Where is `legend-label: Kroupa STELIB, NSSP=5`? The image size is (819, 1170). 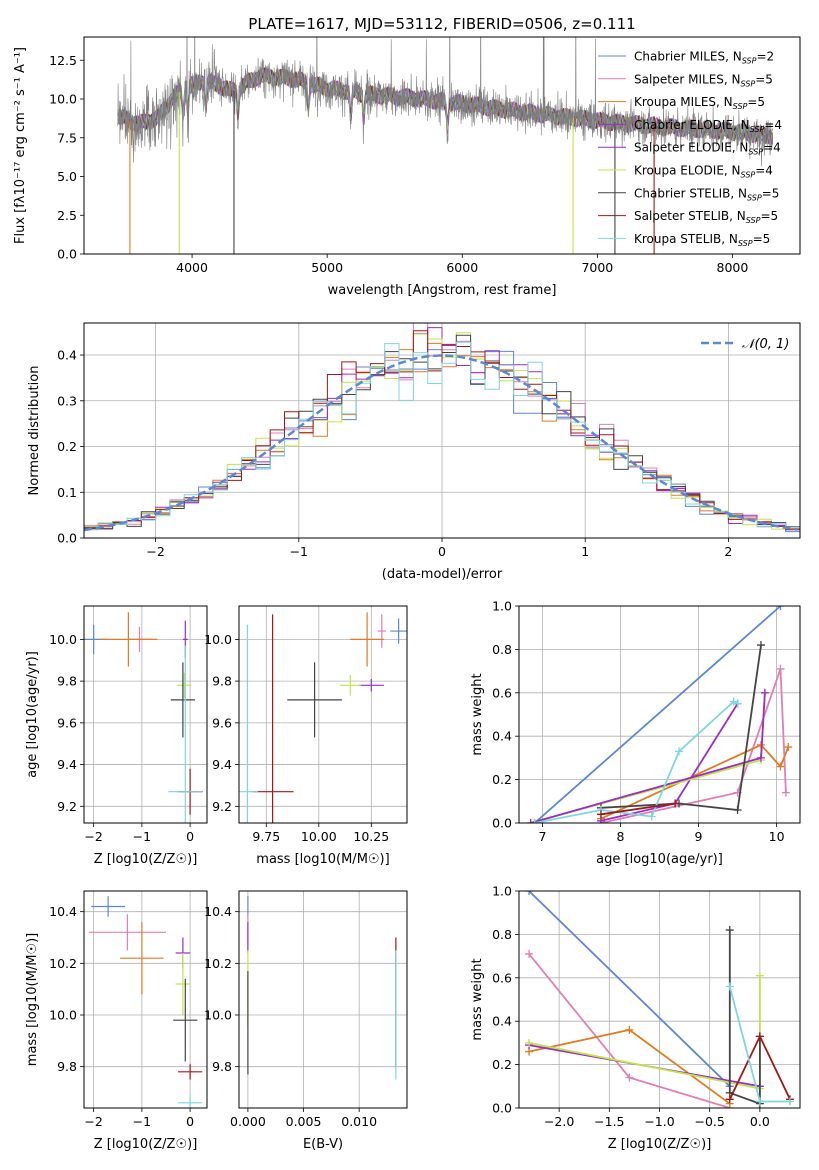
legend-label: Kroupa STELIB, NSSP=5 is located at coordinates (702, 240).